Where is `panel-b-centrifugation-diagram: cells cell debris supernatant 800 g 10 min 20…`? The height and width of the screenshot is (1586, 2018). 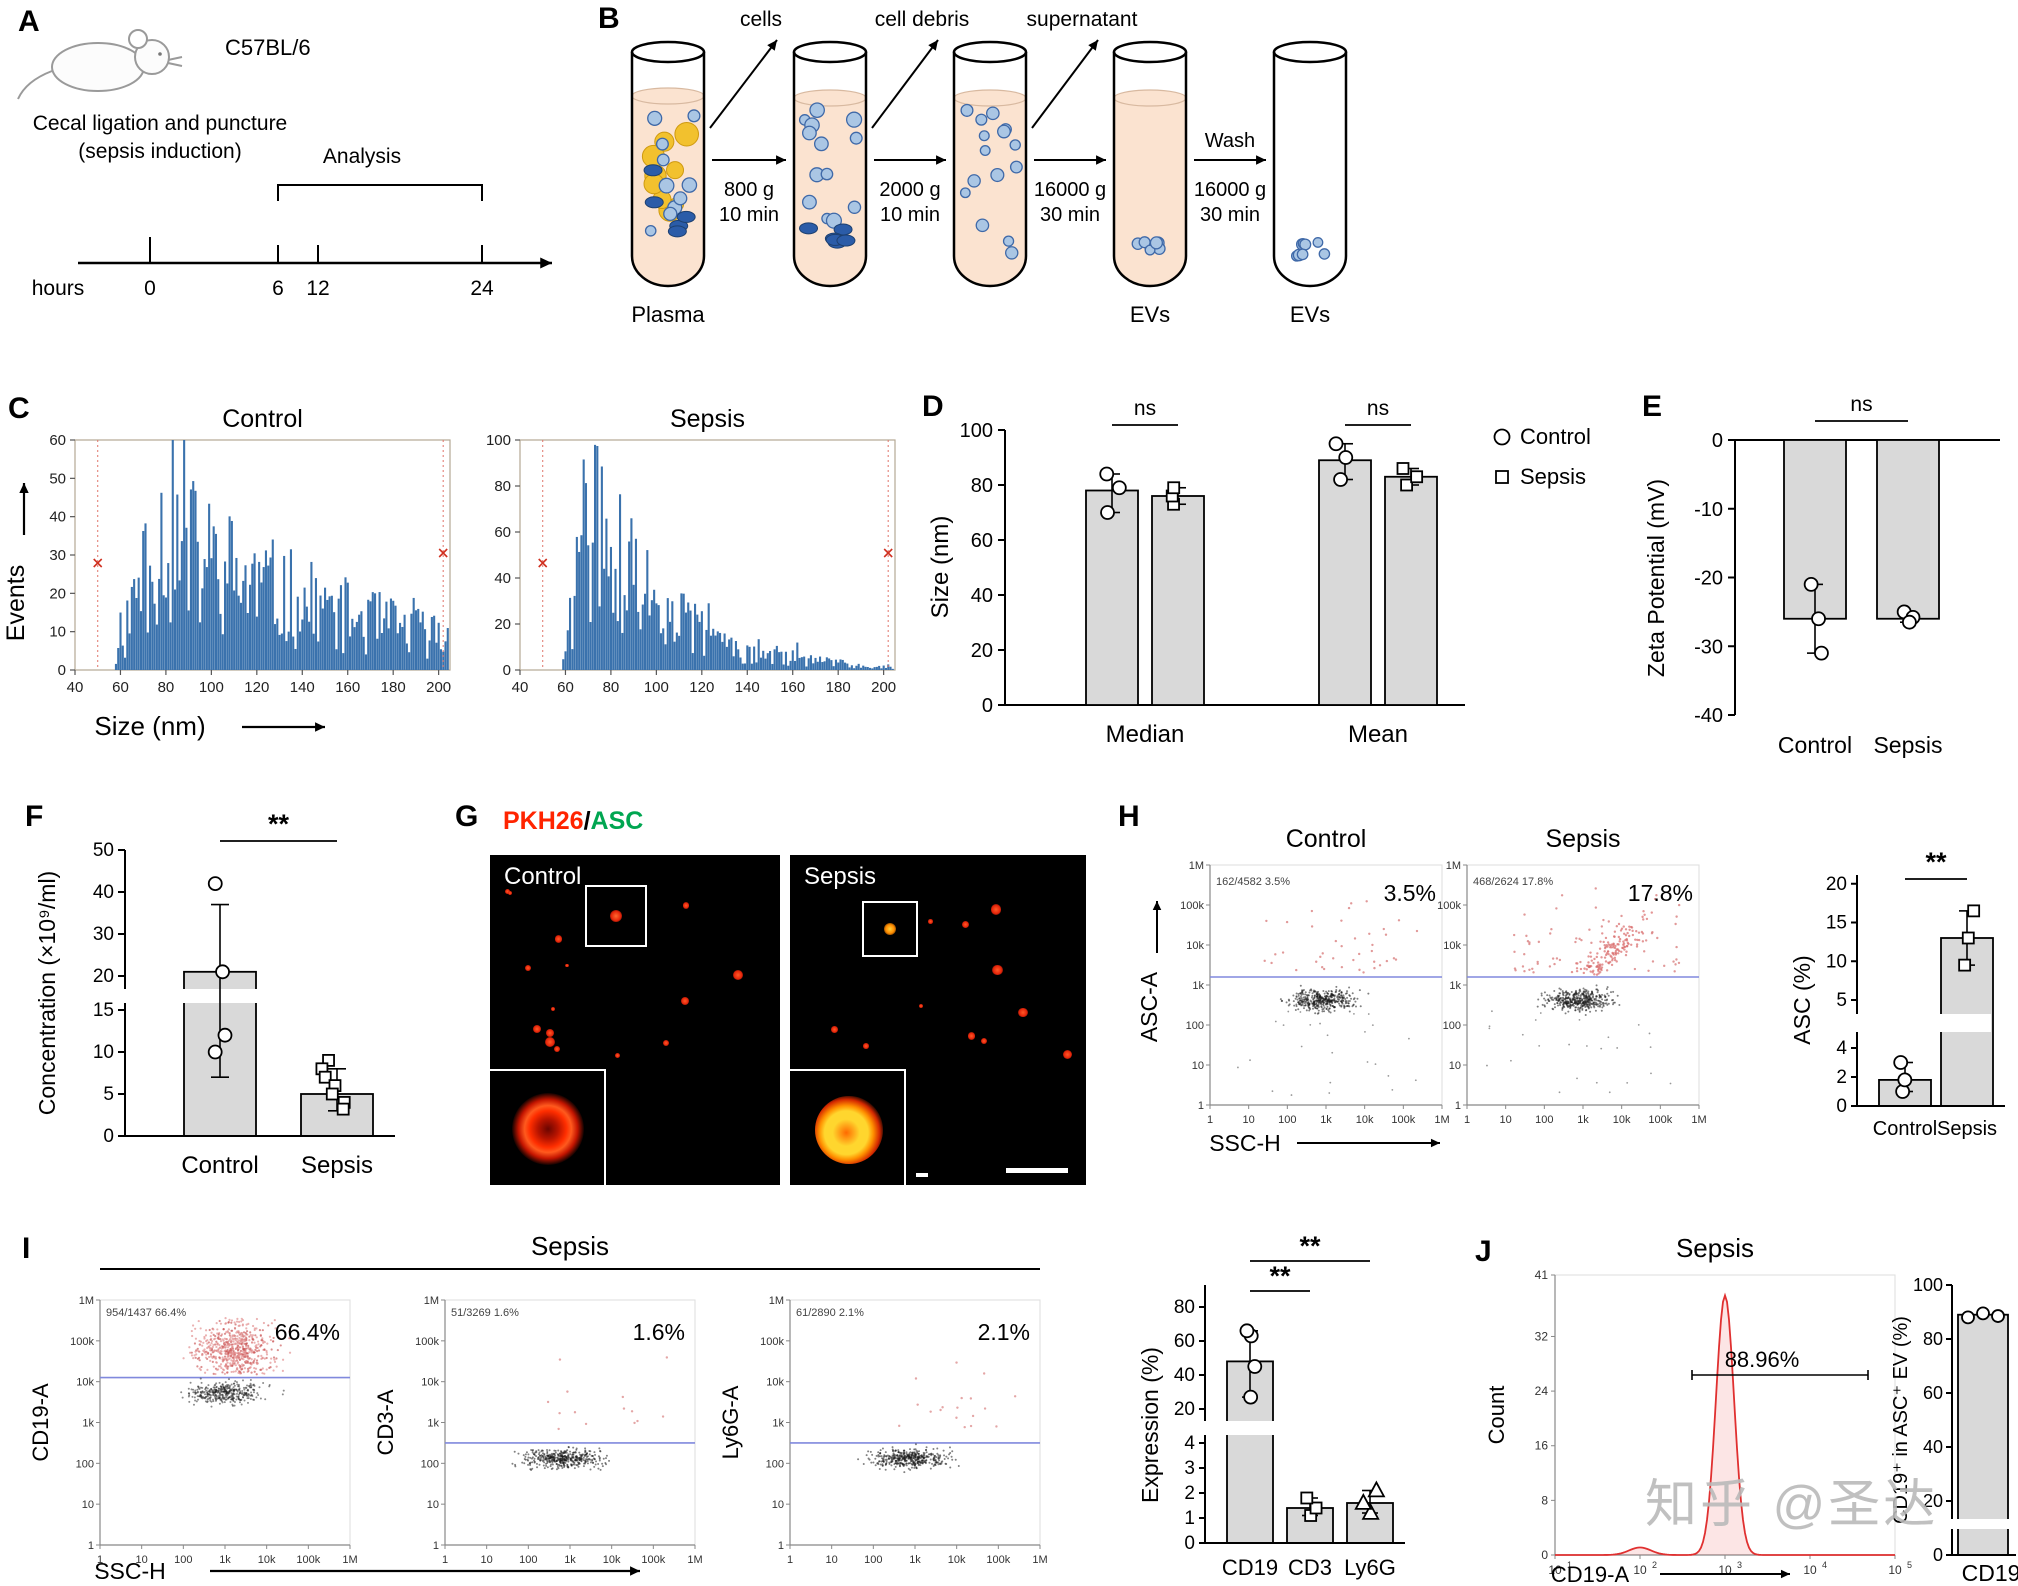 panel-b-centrifugation-diagram: cells cell debris supernatant 800 g 10 min 20… is located at coordinates (989, 167).